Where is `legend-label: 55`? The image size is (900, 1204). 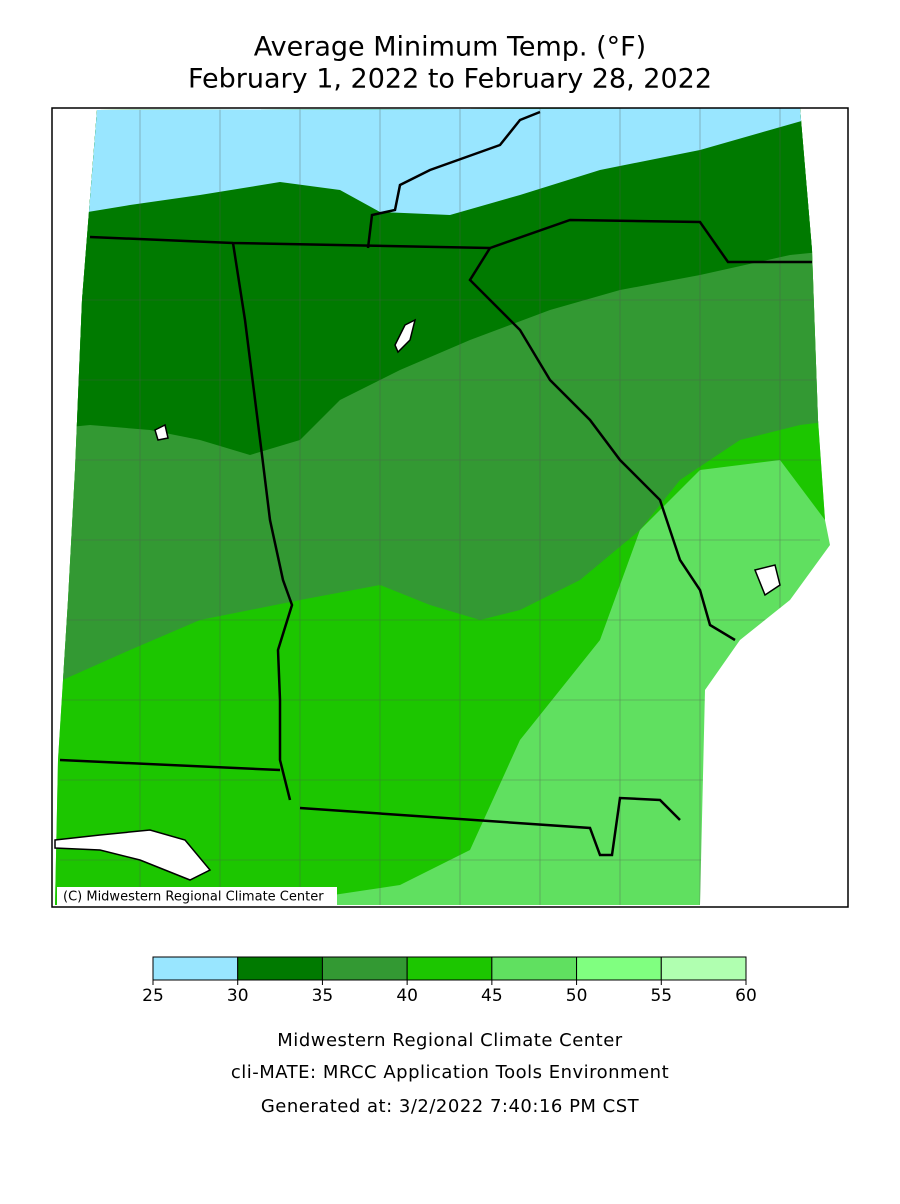 legend-label: 55 is located at coordinates (661, 996).